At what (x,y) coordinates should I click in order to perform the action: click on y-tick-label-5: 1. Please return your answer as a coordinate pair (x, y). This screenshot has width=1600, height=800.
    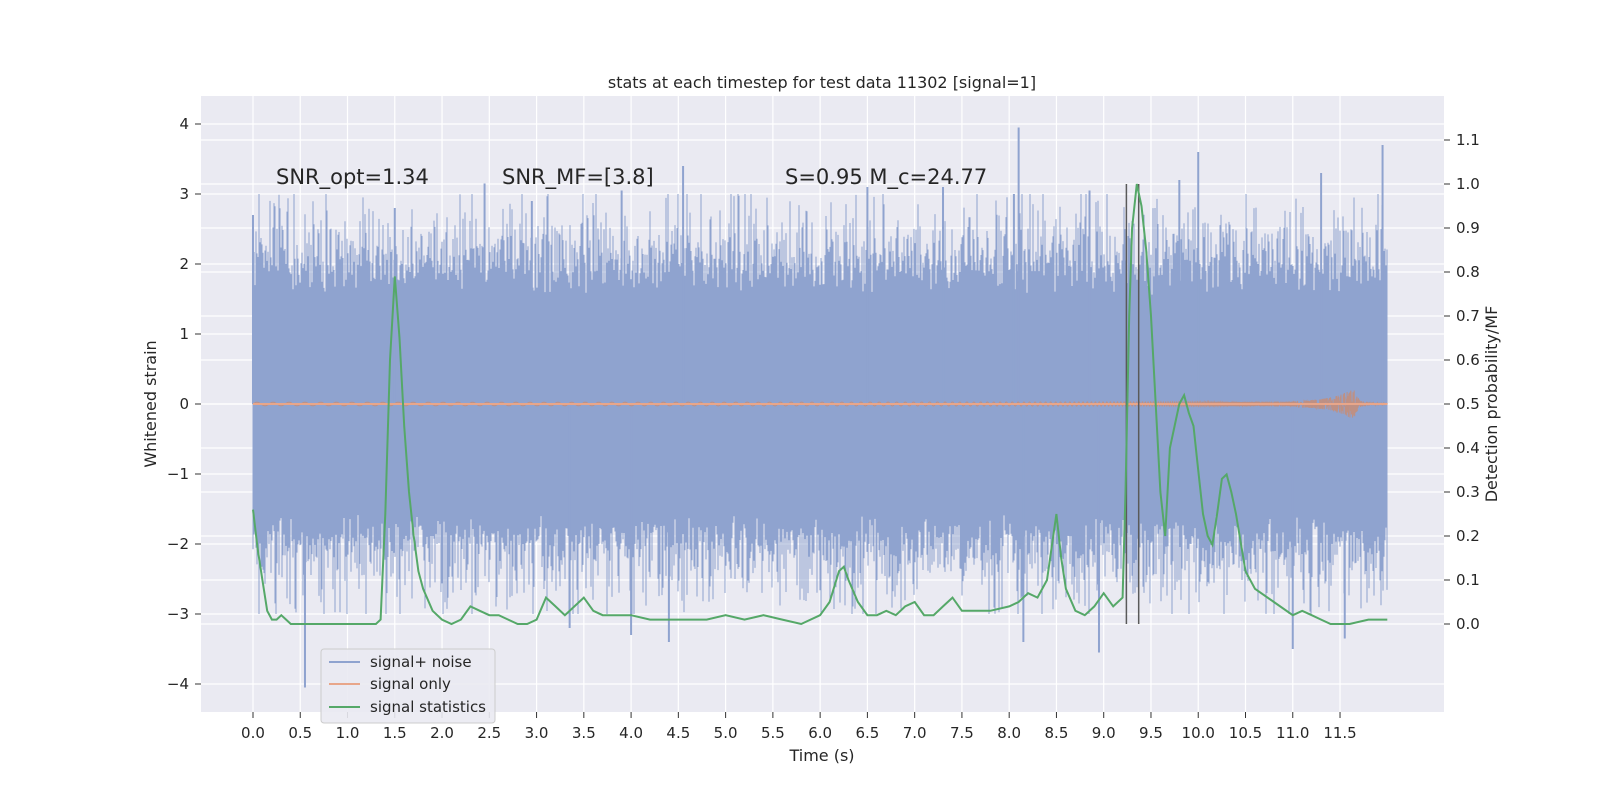
    Looking at the image, I should click on (184, 334).